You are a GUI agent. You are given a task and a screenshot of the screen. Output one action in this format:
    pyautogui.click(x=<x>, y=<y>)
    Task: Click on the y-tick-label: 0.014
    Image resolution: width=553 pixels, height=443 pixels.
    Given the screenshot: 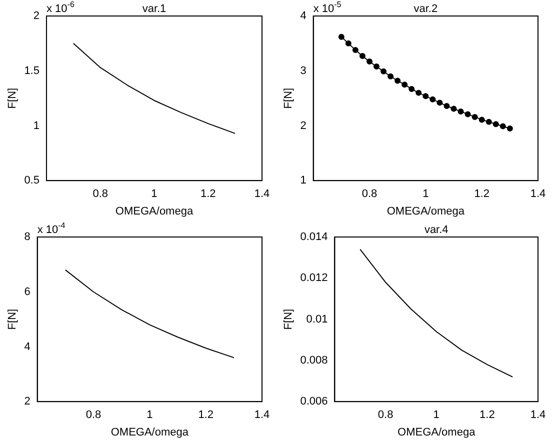 What is the action you would take?
    pyautogui.click(x=314, y=237)
    